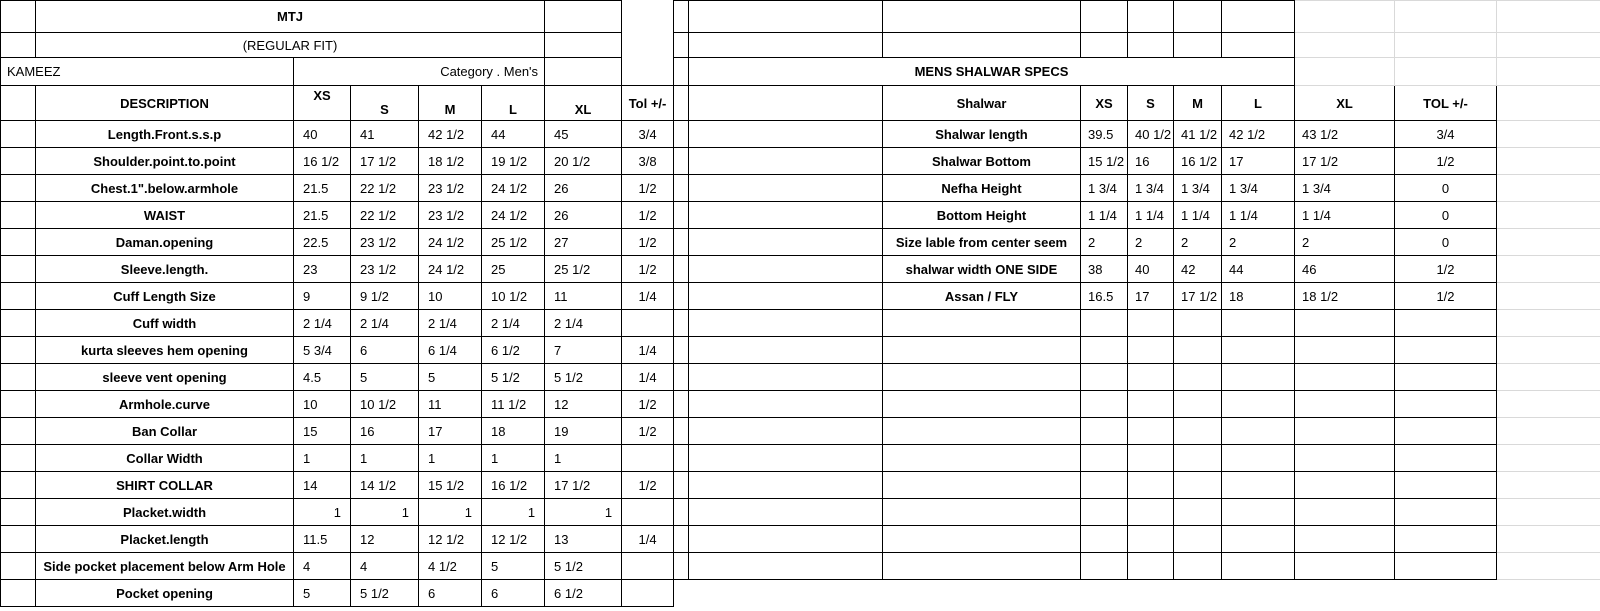 The height and width of the screenshot is (611, 1600). Describe the element at coordinates (513, 350) in the screenshot. I see `measurement-value-l: 6 1/2` at that location.